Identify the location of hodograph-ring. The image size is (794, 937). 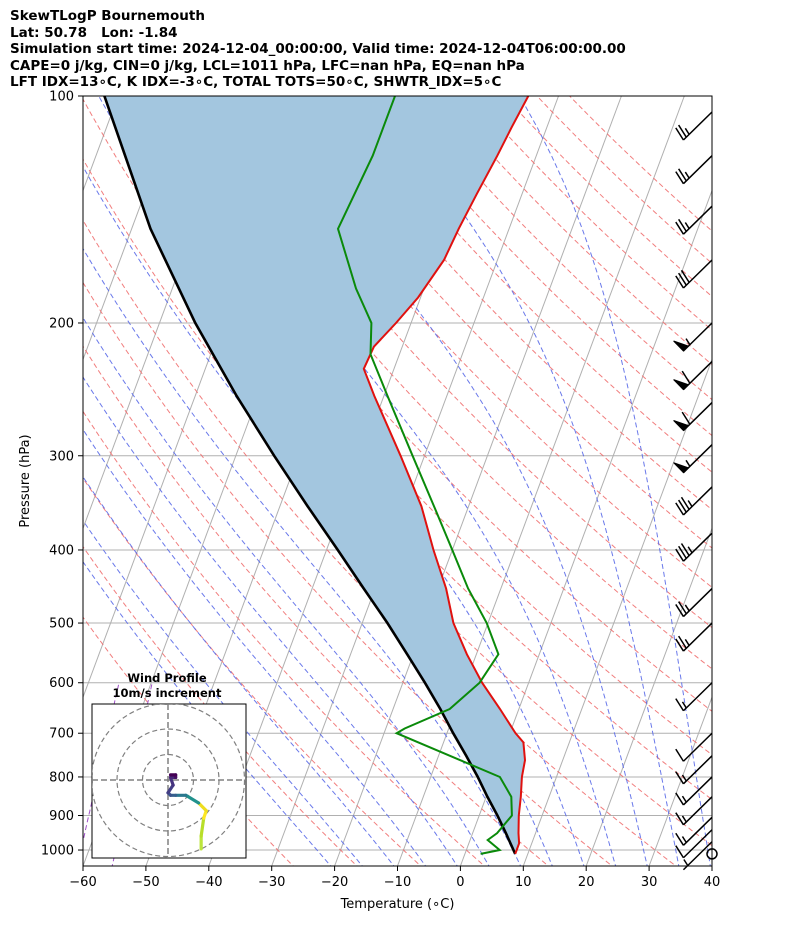
(169, 781).